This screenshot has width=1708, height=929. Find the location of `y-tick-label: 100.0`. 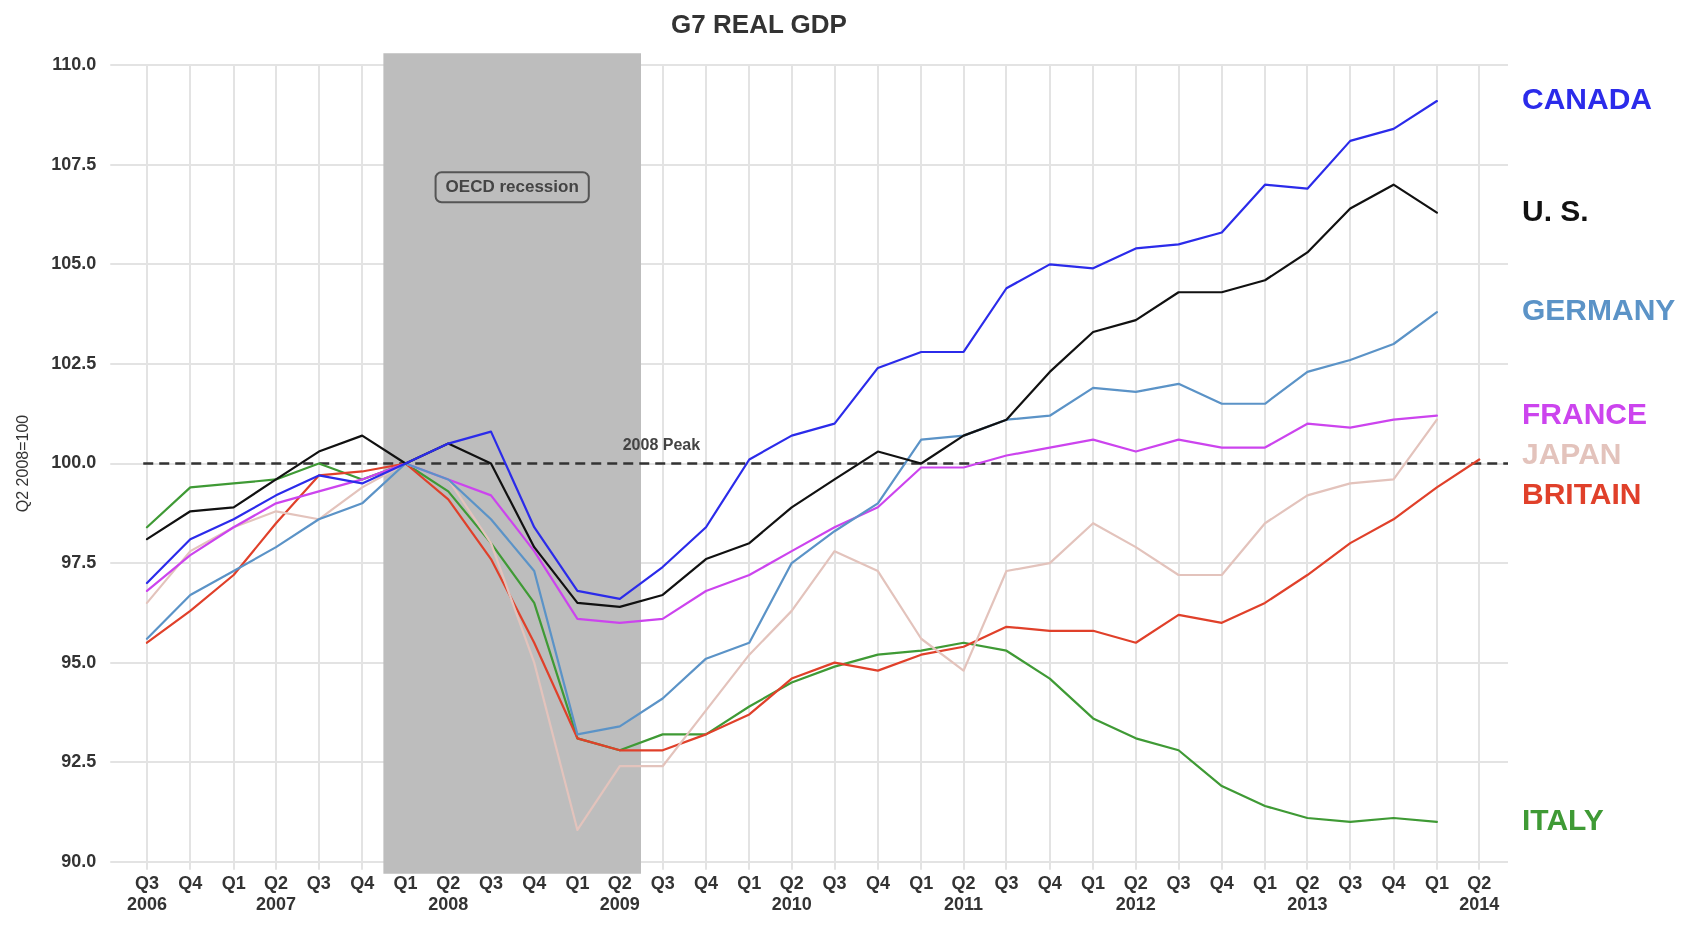

y-tick-label: 100.0 is located at coordinates (74, 462).